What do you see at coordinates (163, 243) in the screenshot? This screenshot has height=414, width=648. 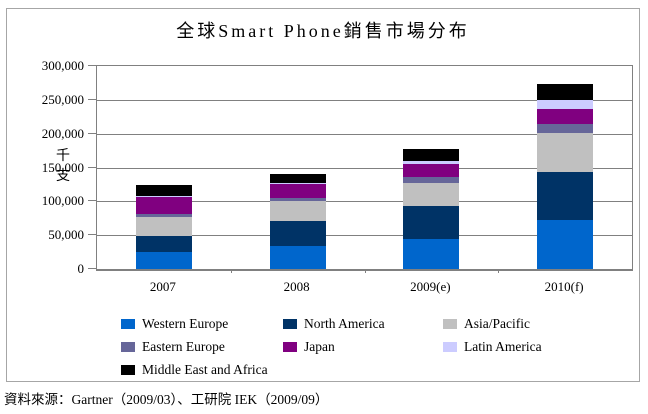 I see `bar-segment-north-america-2007` at bounding box center [163, 243].